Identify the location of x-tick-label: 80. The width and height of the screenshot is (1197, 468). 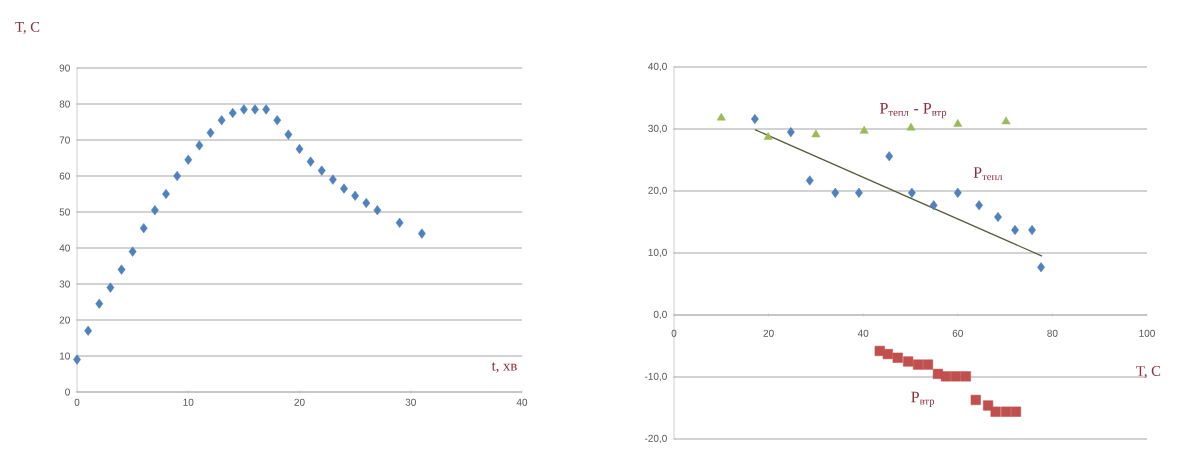
(1052, 333).